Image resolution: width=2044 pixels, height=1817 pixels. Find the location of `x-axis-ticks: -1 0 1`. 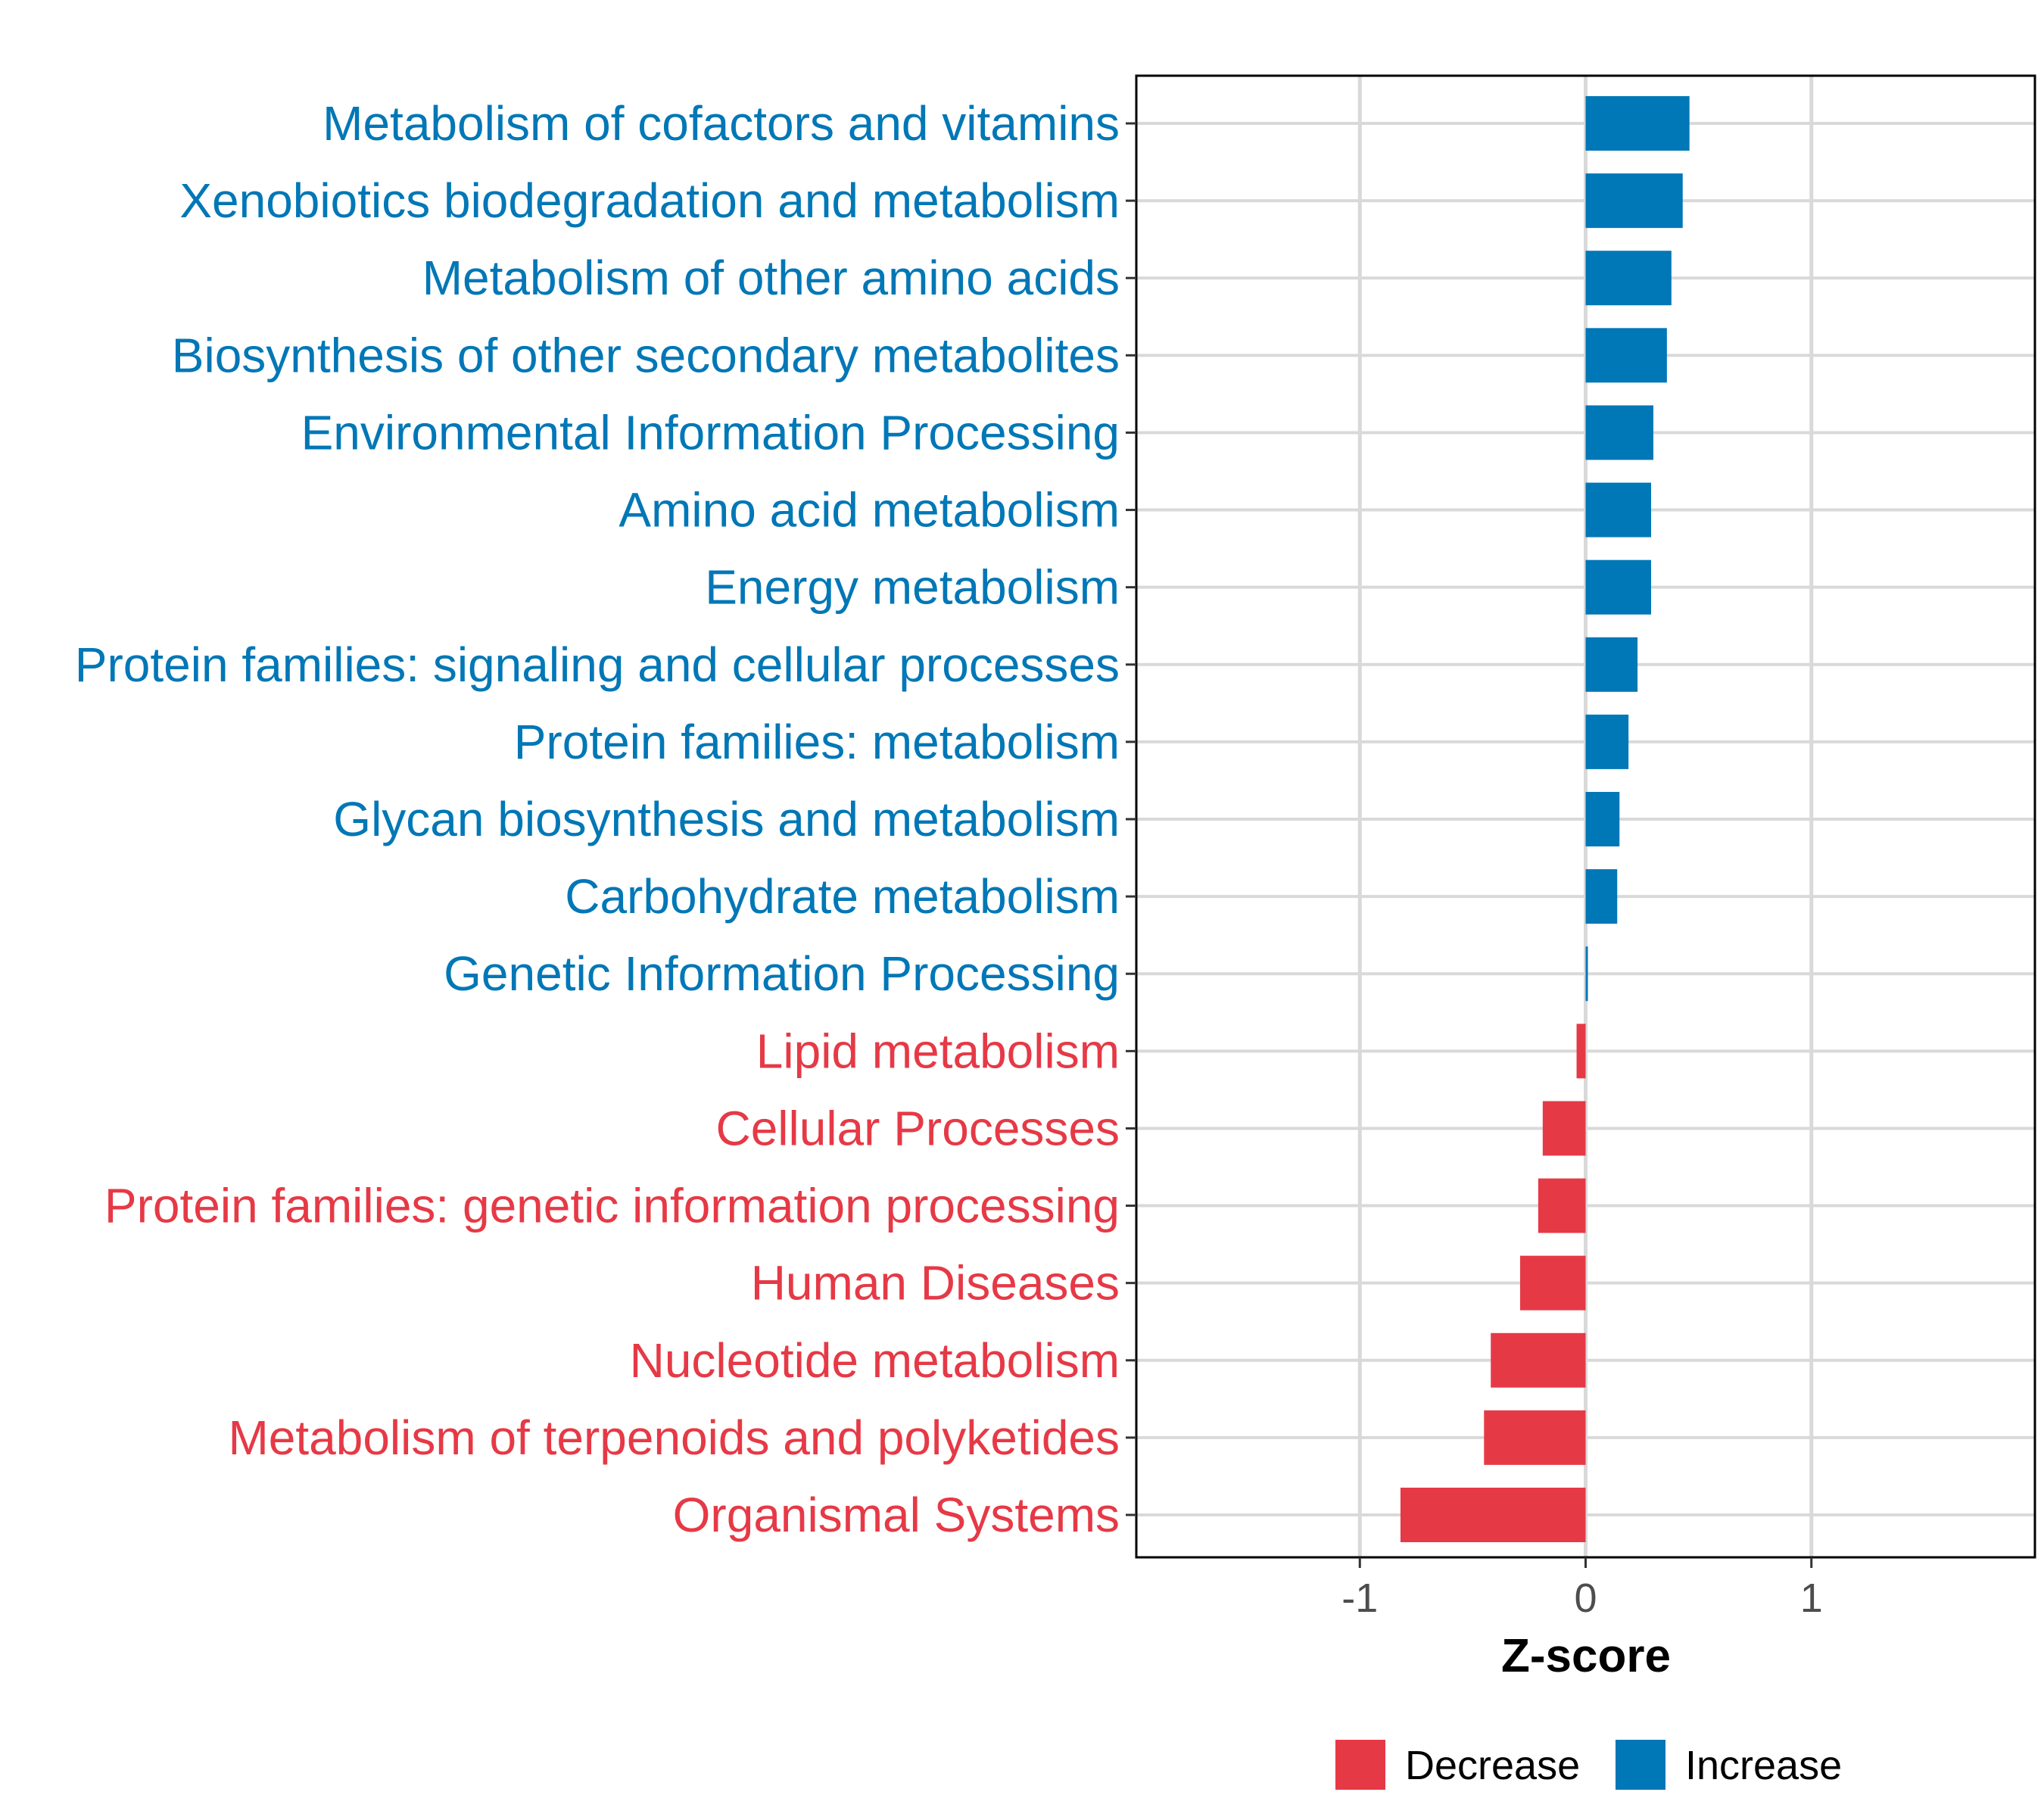

x-axis-ticks: -1 0 1 is located at coordinates (1582, 1589).